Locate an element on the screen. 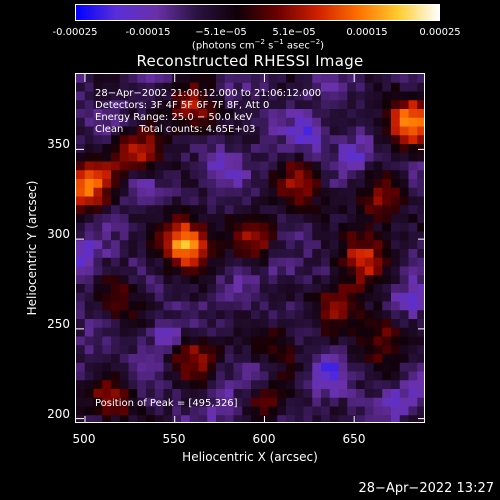 The image size is (500, 500). colorbar-tick-label: -0.00025 is located at coordinates (75, 32).